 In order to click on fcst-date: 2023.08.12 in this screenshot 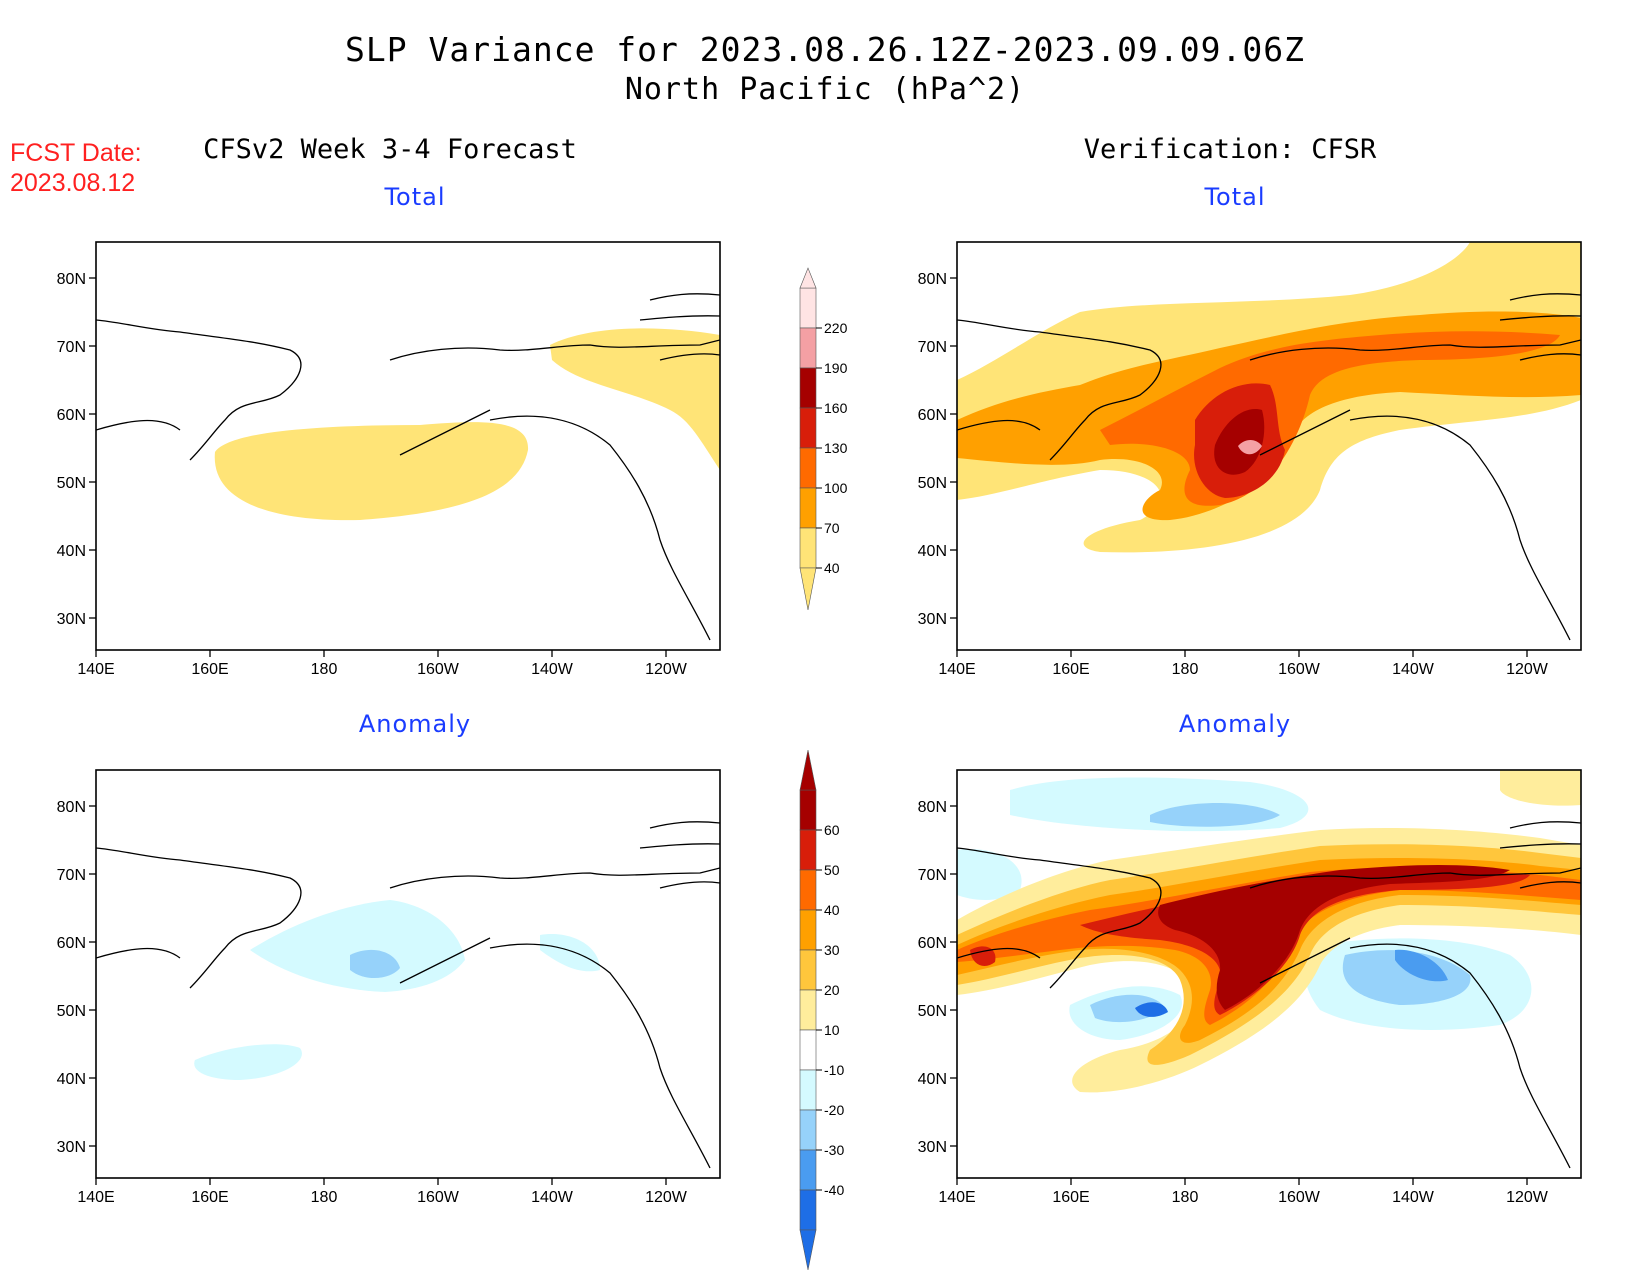, I will do `click(73, 183)`.